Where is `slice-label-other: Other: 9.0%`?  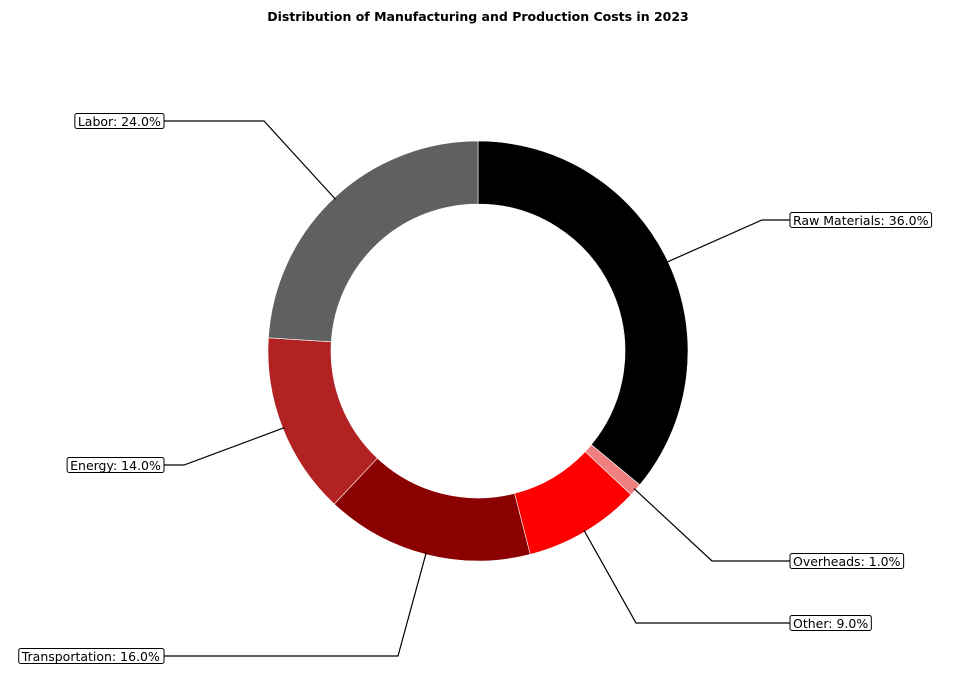
slice-label-other: Other: 9.0% is located at coordinates (830, 623).